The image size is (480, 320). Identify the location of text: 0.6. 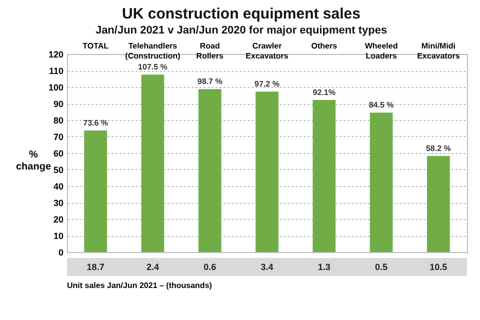
(210, 267).